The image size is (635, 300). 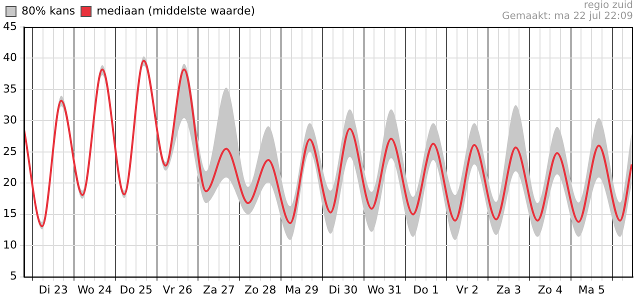 I want to click on y-tick-label: 35, so click(x=9, y=89).